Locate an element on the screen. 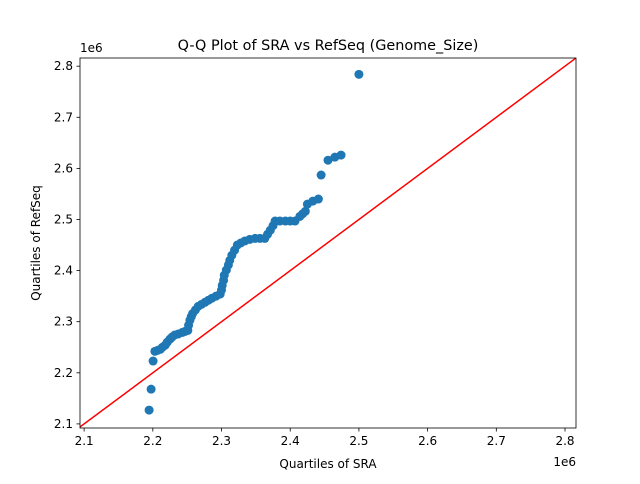 This screenshot has height=484, width=640. y-tick-label: 2.1 is located at coordinates (63, 424).